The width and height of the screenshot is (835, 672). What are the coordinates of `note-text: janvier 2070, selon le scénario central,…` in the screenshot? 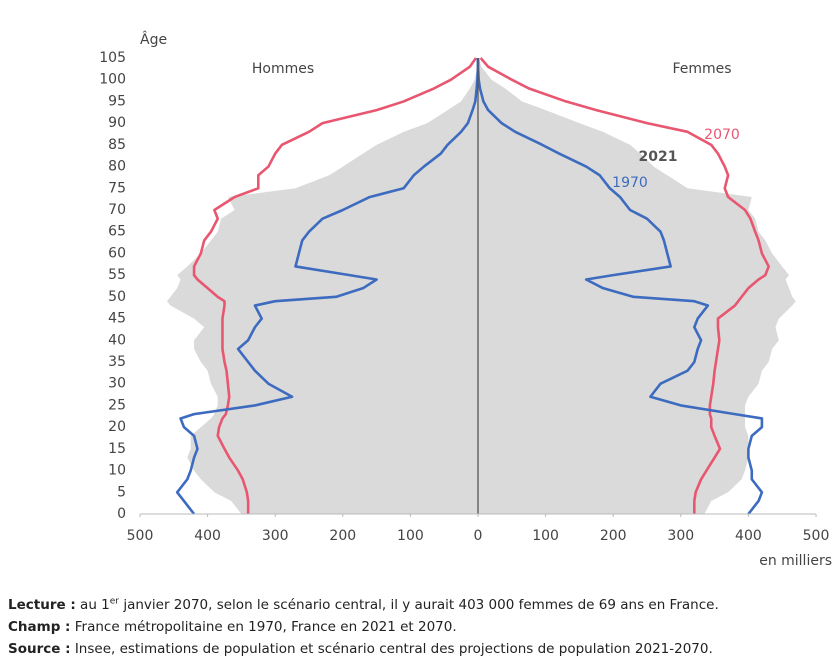 It's located at (421, 605).